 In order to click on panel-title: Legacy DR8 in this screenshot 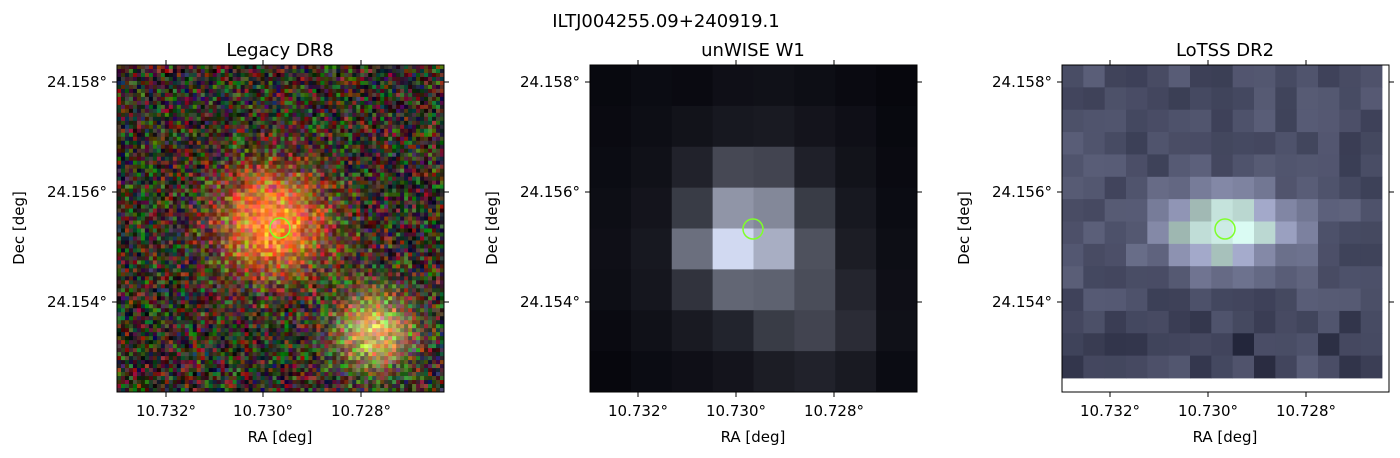, I will do `click(279, 50)`.